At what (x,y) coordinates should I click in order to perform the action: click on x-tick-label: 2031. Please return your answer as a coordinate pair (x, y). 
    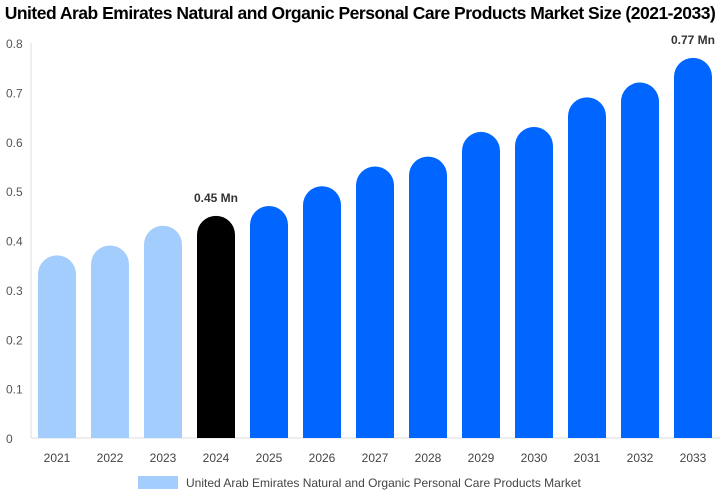
    Looking at the image, I should click on (587, 458).